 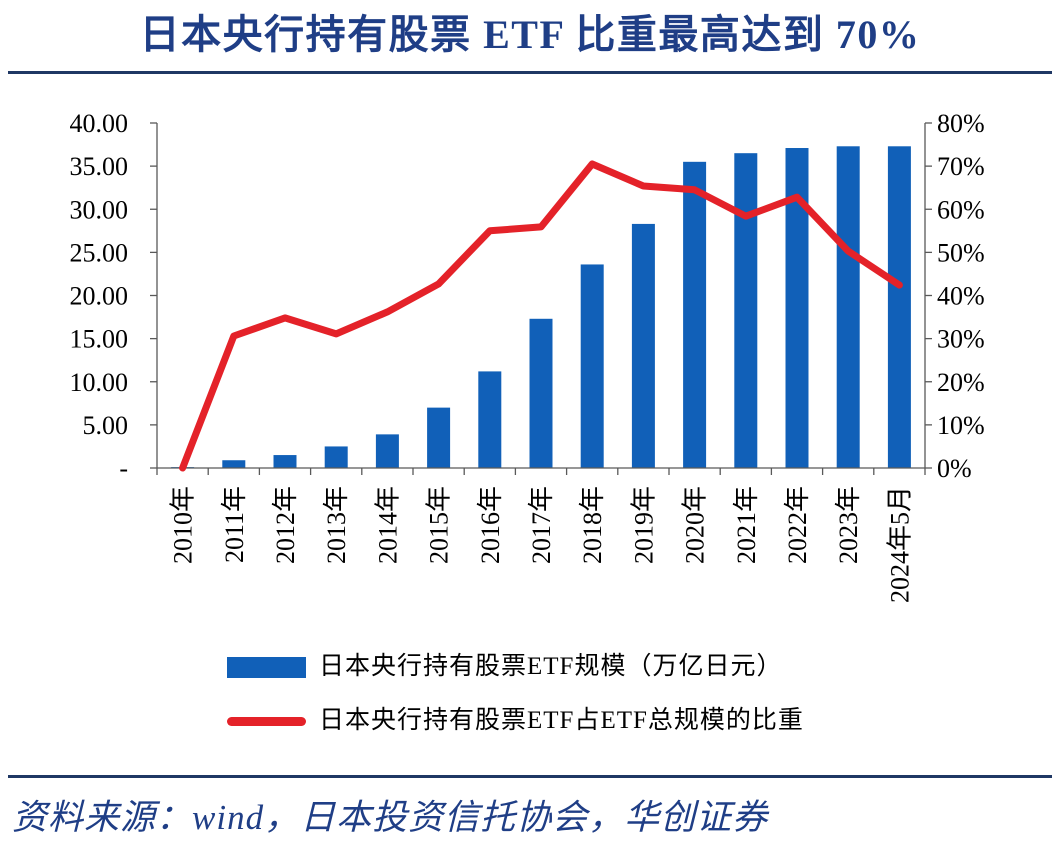 I want to click on x-tick-label: 2012年, so click(x=285, y=525).